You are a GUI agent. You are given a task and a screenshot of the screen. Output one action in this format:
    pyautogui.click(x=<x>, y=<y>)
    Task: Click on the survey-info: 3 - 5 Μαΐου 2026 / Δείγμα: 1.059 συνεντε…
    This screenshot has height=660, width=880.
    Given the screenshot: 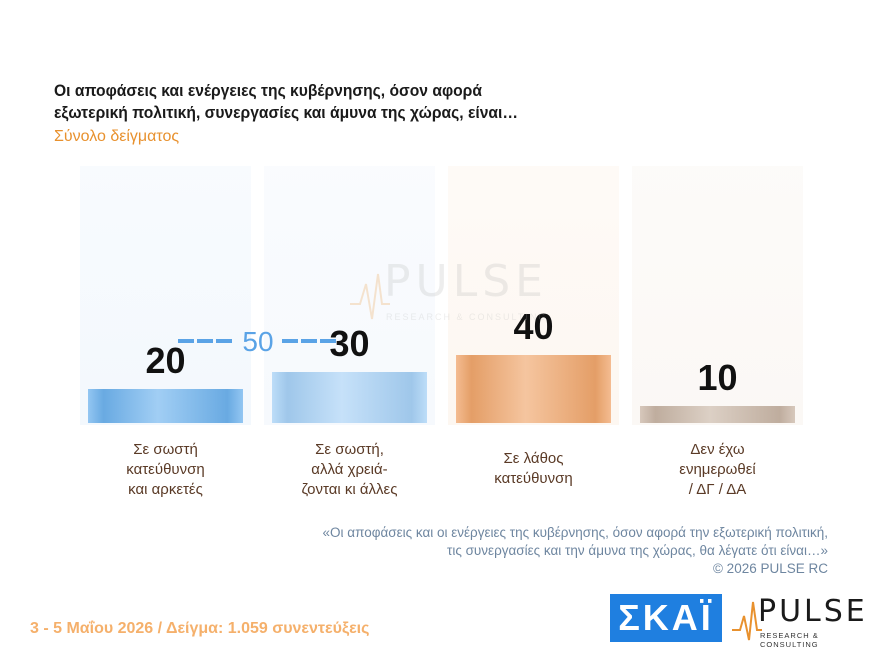 What is the action you would take?
    pyautogui.click(x=200, y=628)
    